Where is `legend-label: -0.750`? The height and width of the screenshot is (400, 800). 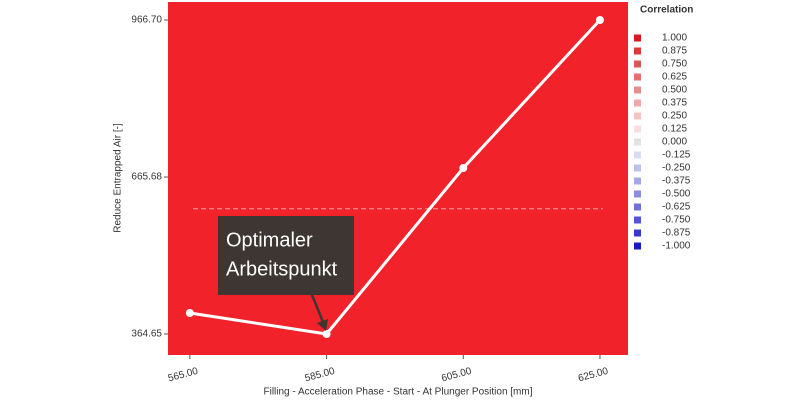 legend-label: -0.750 is located at coordinates (676, 220).